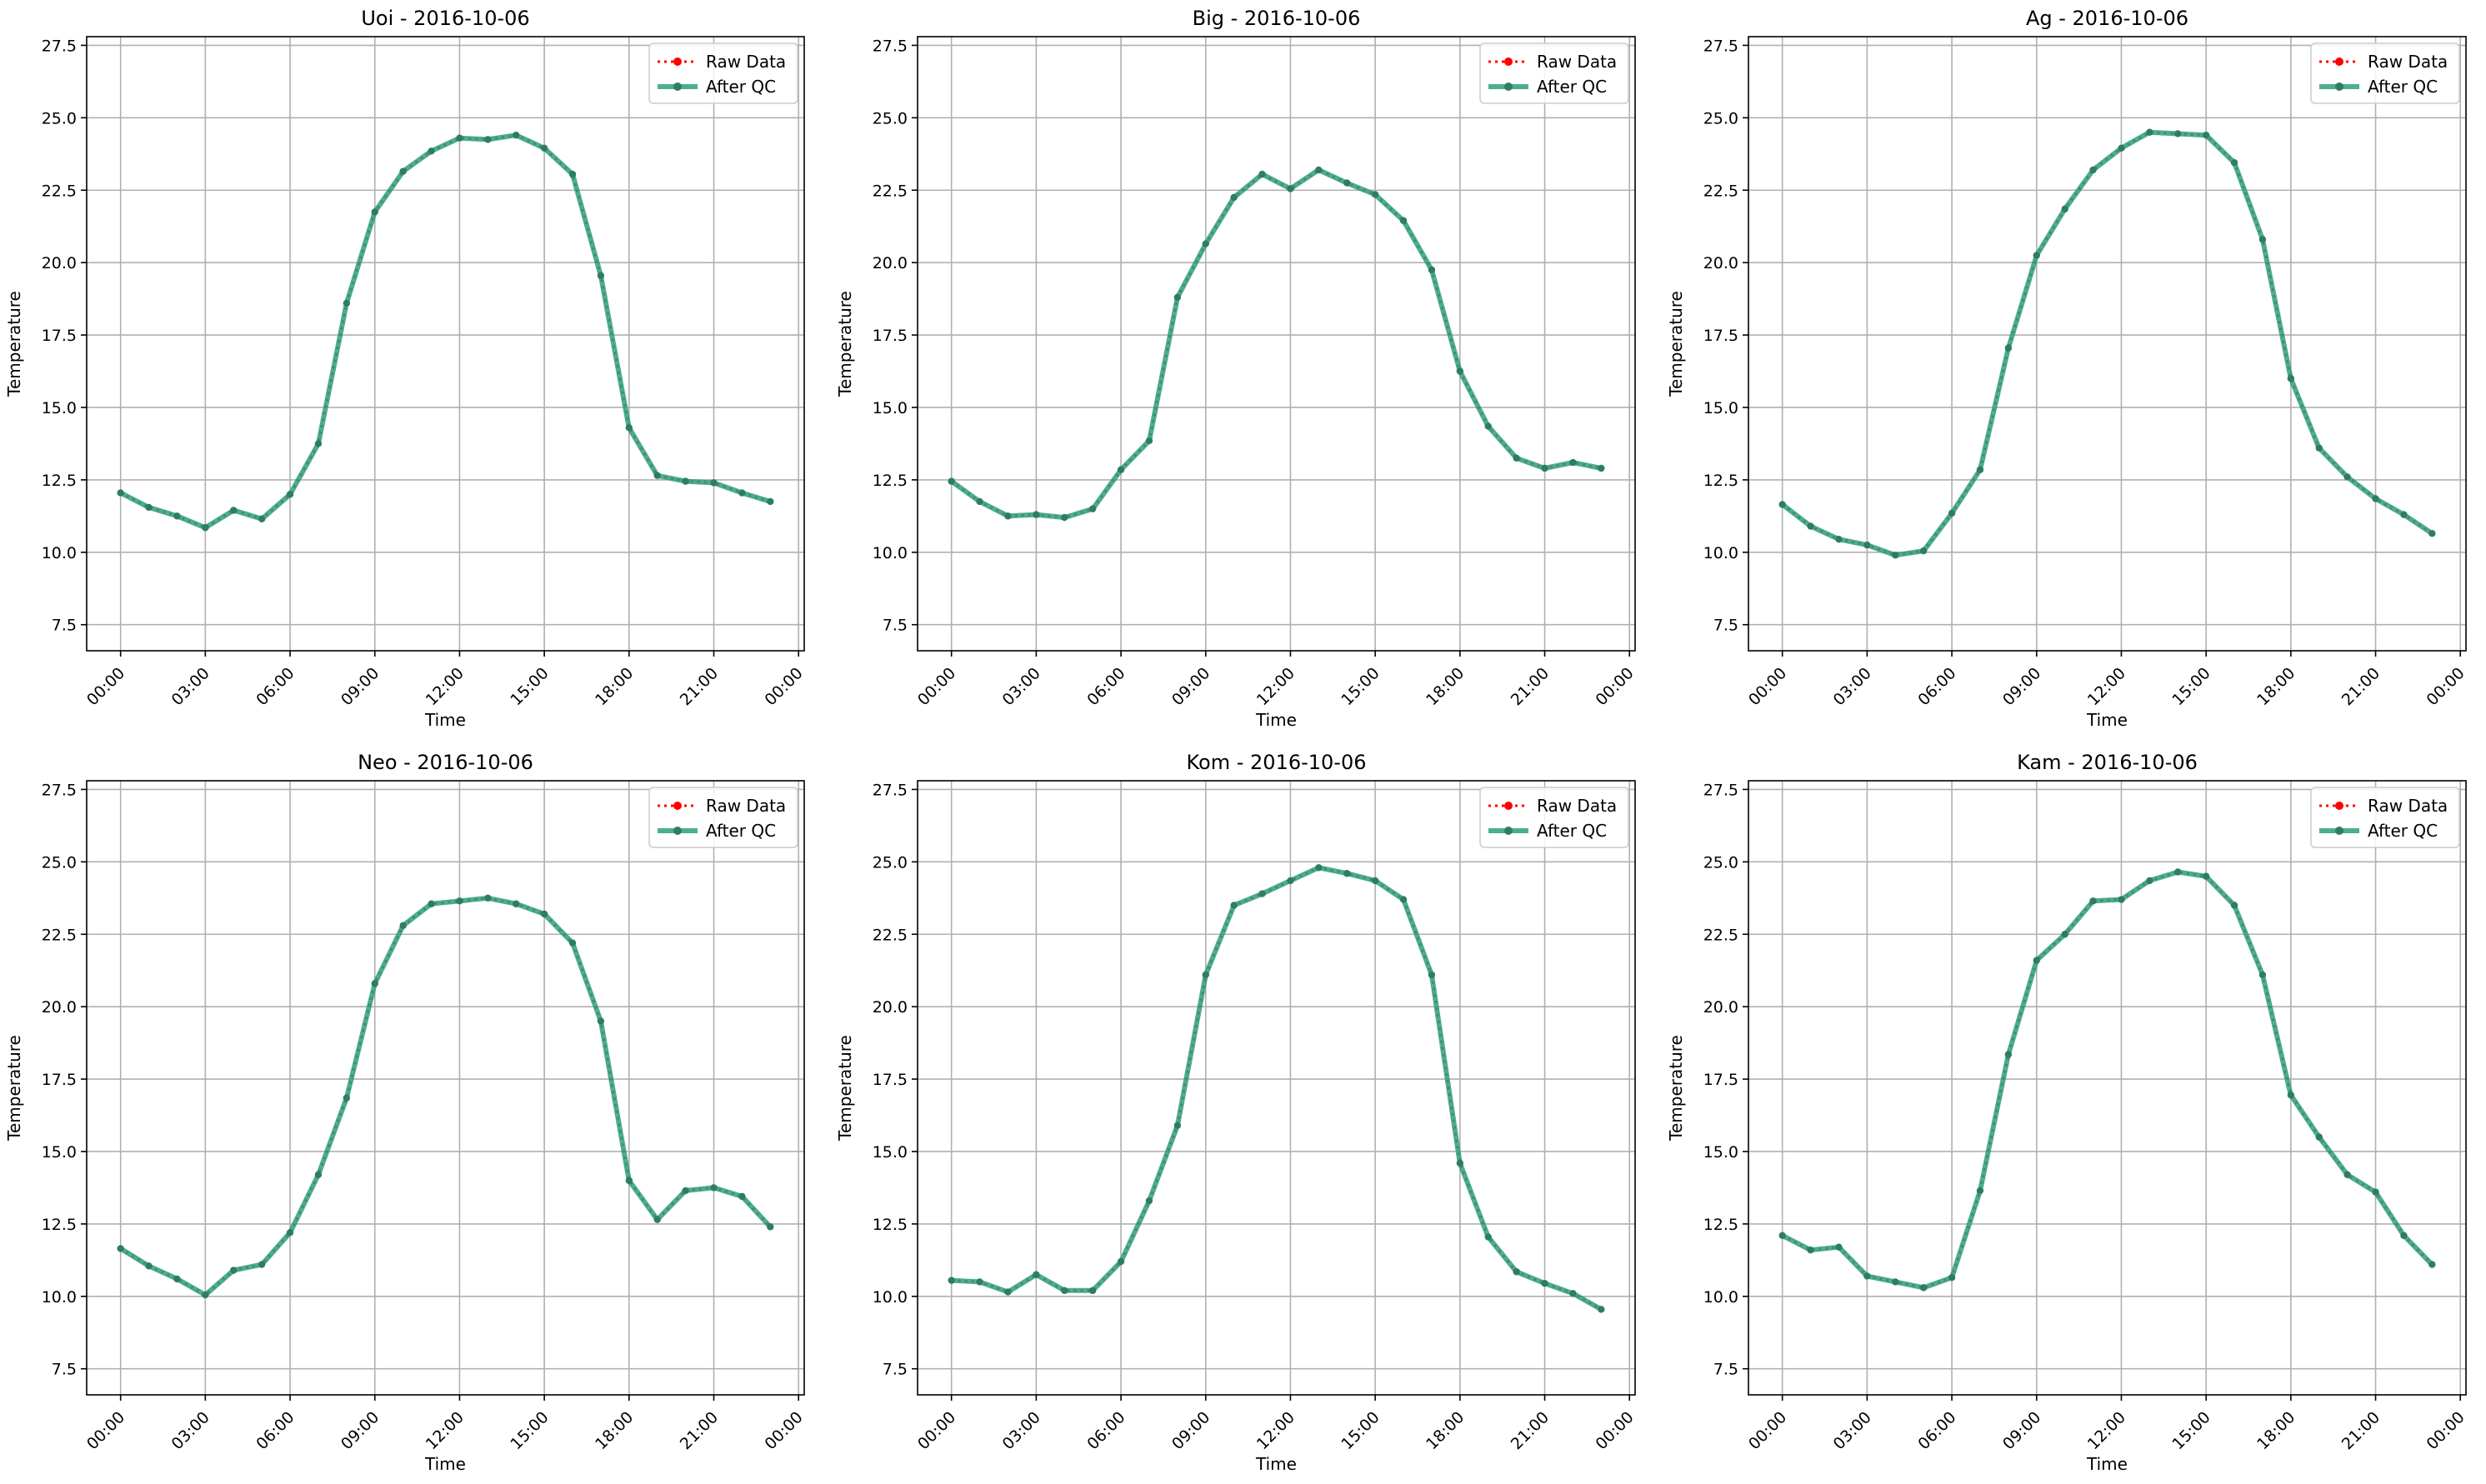  Describe the element at coordinates (445, 18) in the screenshot. I see `chart-title: Uoi - 2016-10-06` at that location.